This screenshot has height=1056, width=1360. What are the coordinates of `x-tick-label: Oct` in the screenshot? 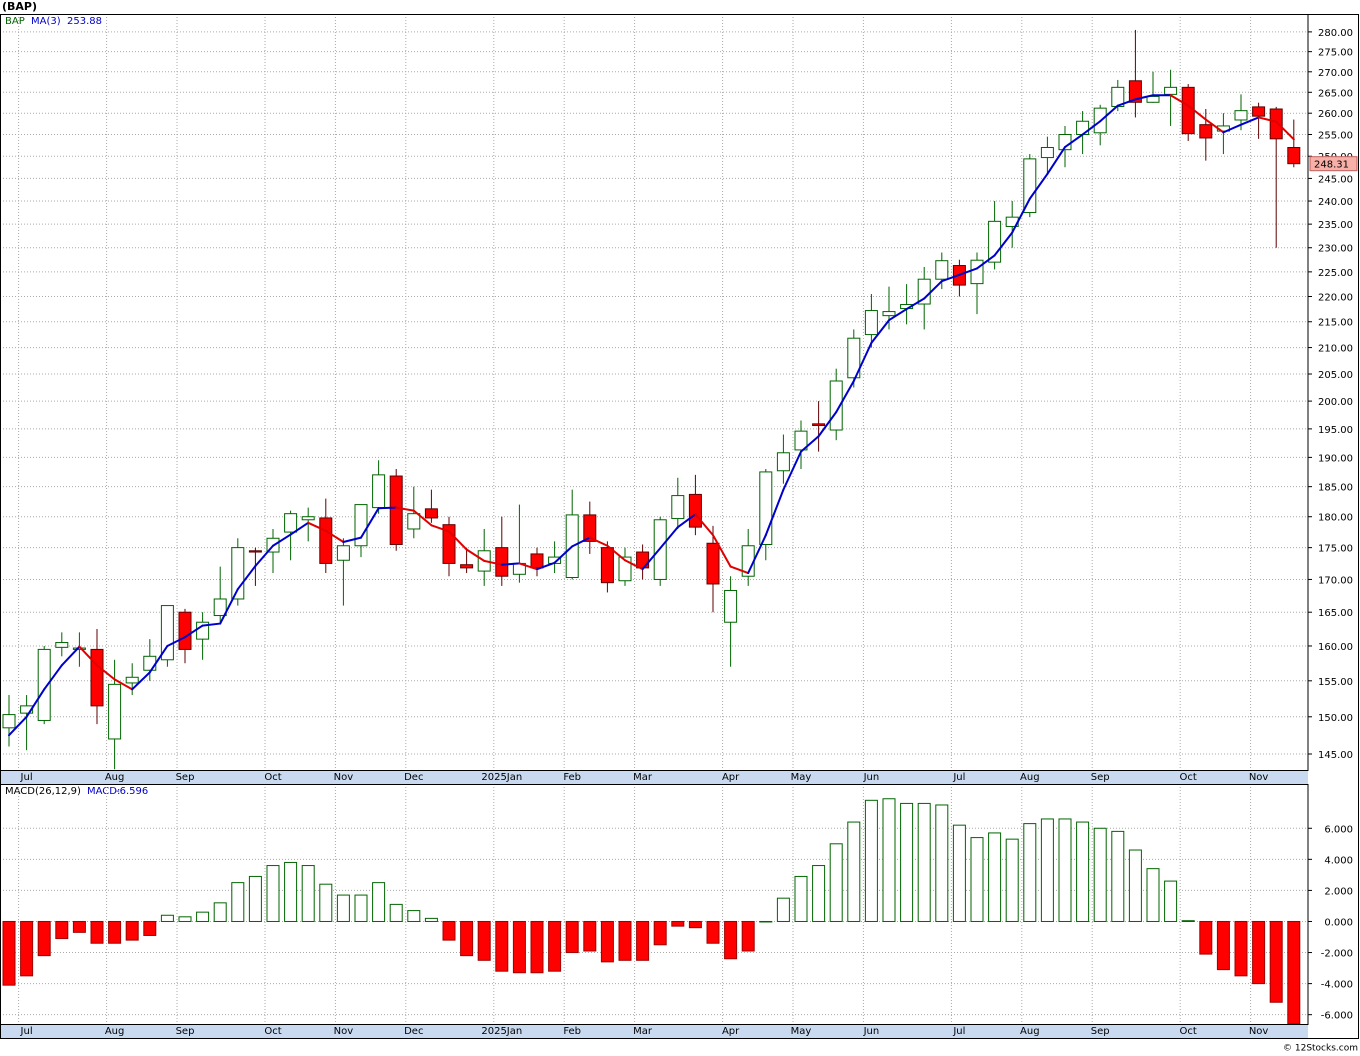 It's located at (1188, 1031).